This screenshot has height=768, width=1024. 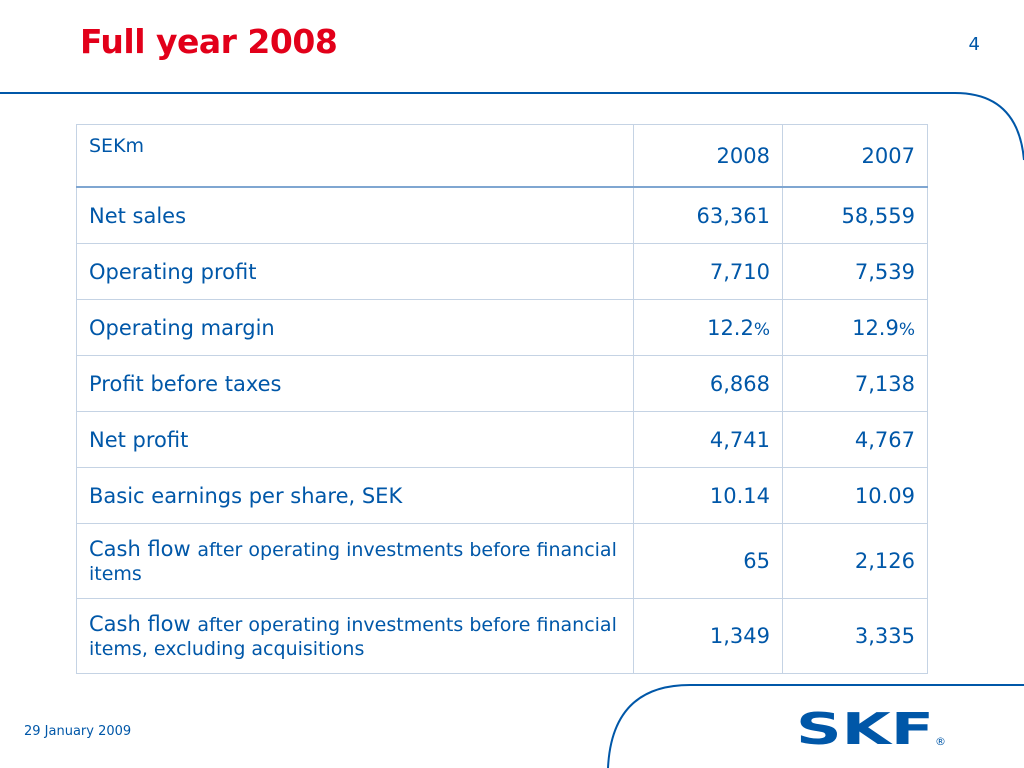 What do you see at coordinates (355, 383) in the screenshot?
I see `row-label: Profit before taxes` at bounding box center [355, 383].